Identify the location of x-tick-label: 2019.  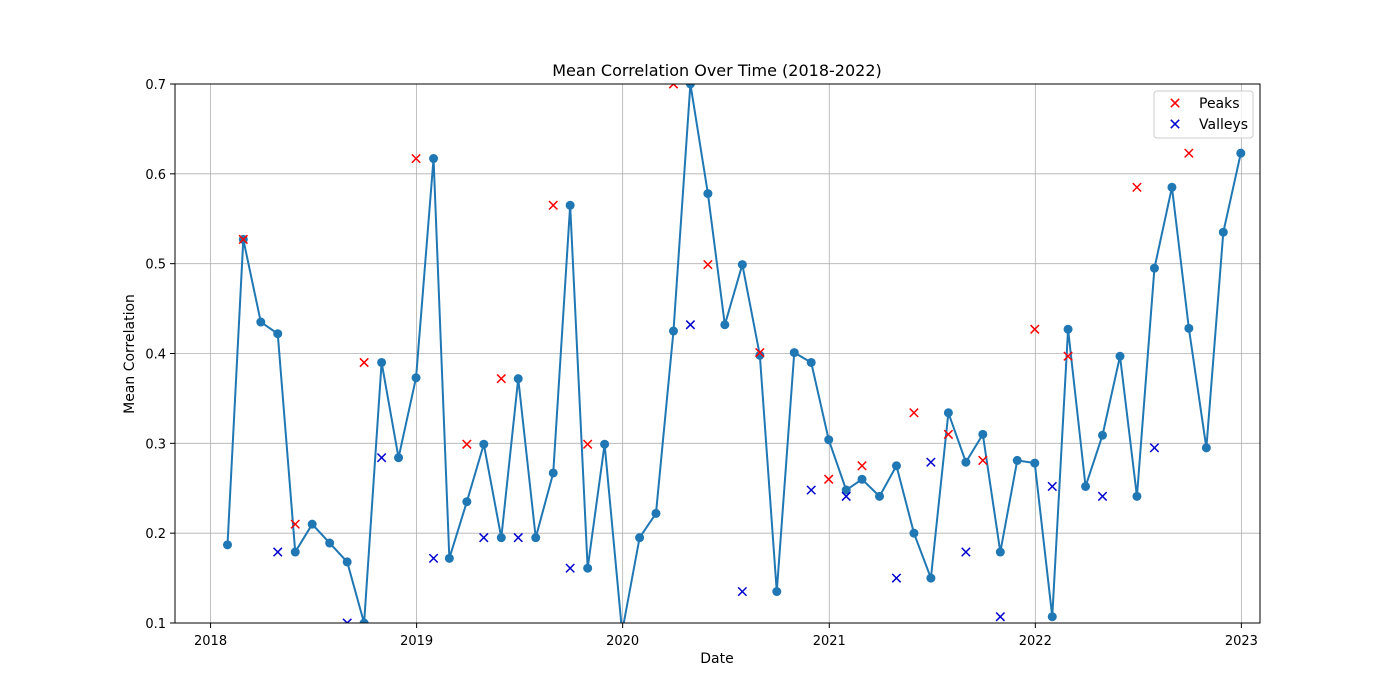
(416, 641).